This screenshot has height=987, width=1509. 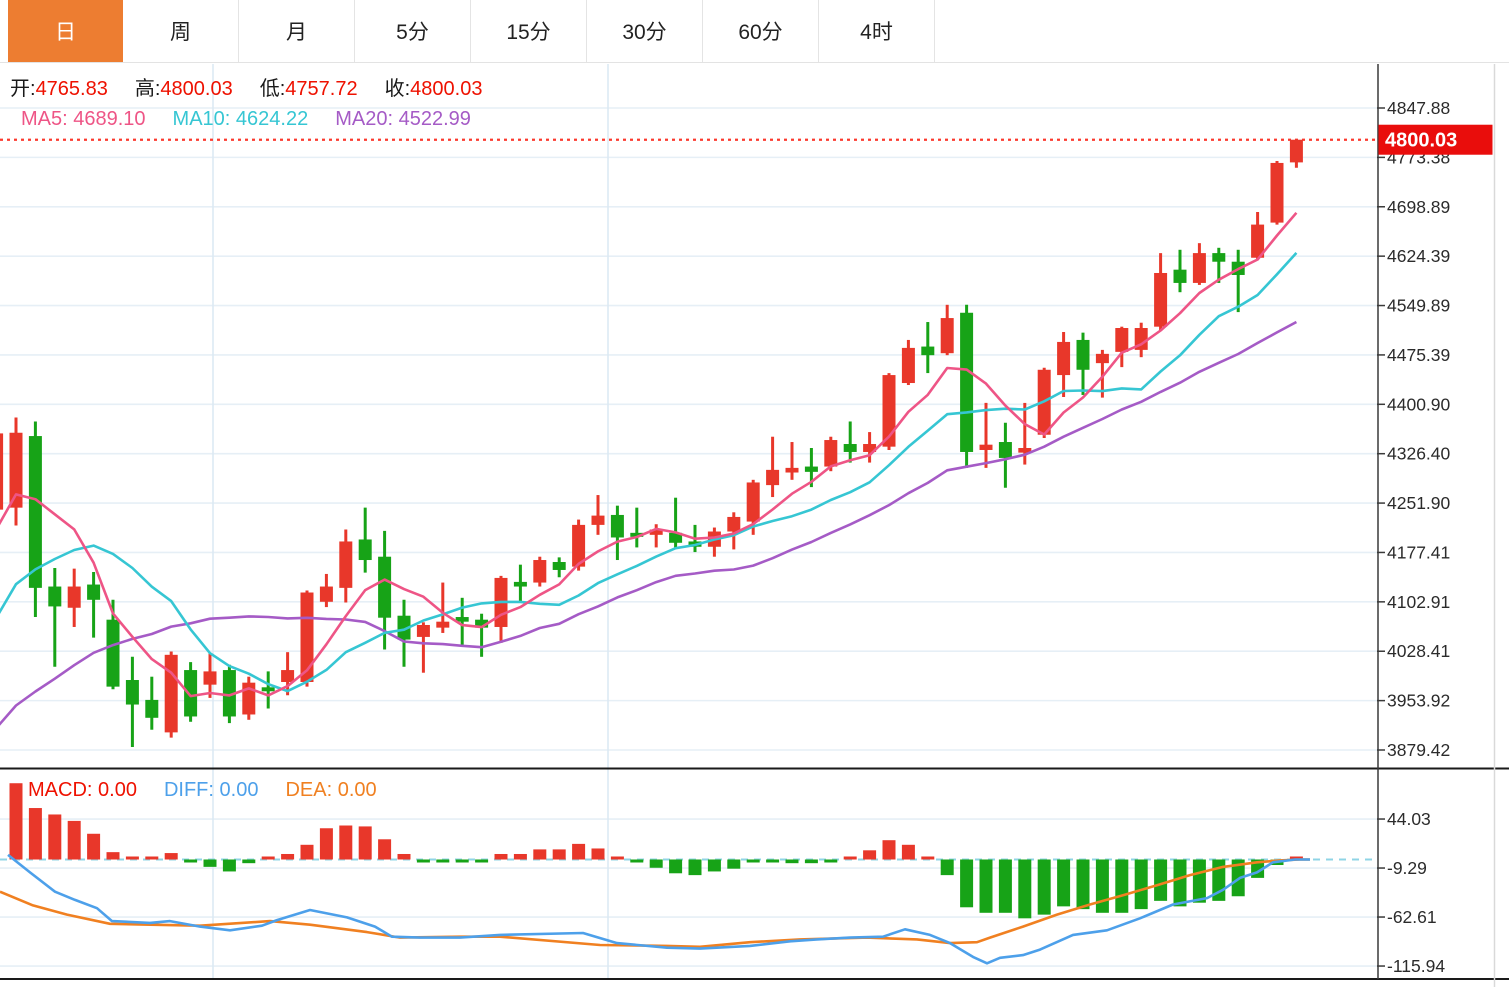 What do you see at coordinates (321, 89) in the screenshot?
I see `low-value: 4757.72` at bounding box center [321, 89].